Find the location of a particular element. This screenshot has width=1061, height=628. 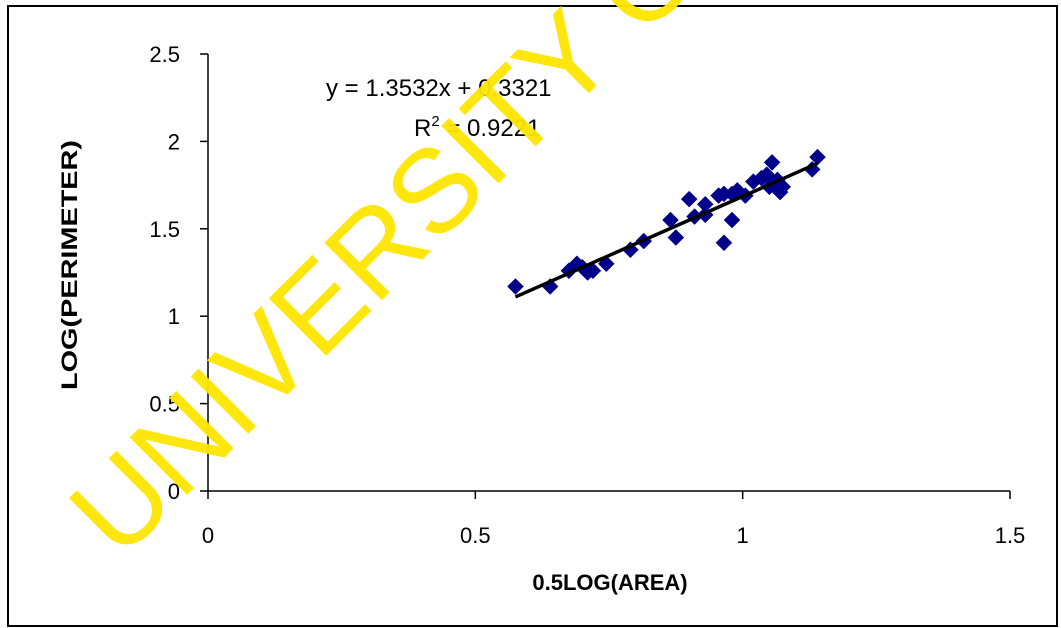

y-tick-label: 2.5 is located at coordinates (164, 54).